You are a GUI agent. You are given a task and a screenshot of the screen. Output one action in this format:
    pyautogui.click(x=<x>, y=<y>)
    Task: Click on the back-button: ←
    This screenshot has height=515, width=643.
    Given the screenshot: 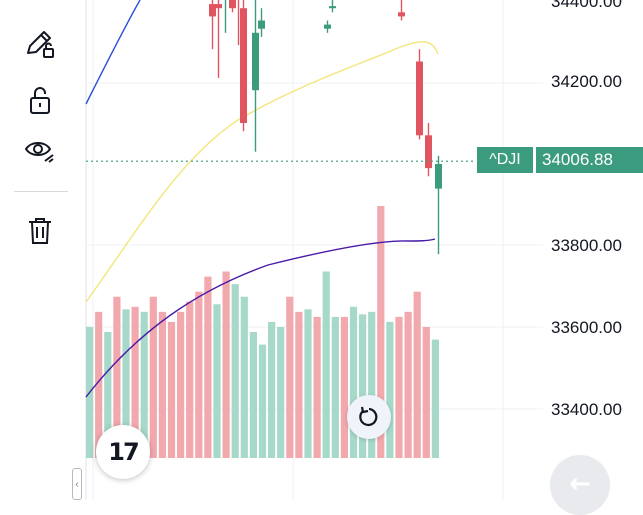 What is the action you would take?
    pyautogui.click(x=580, y=485)
    